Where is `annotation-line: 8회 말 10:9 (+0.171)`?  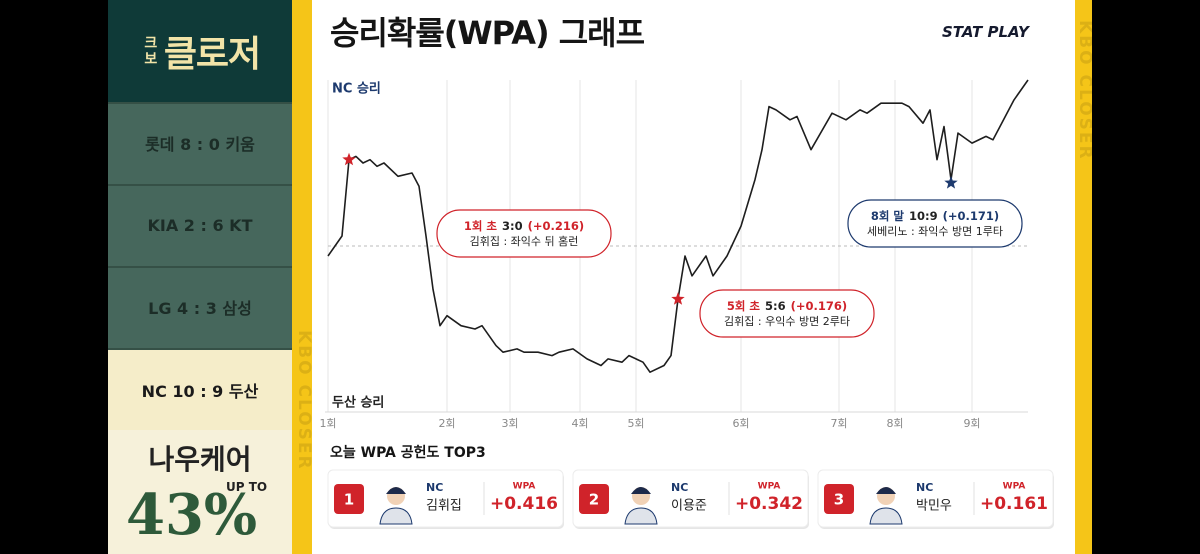
annotation-line: 8회 말 10:9 (+0.171) is located at coordinates (935, 216).